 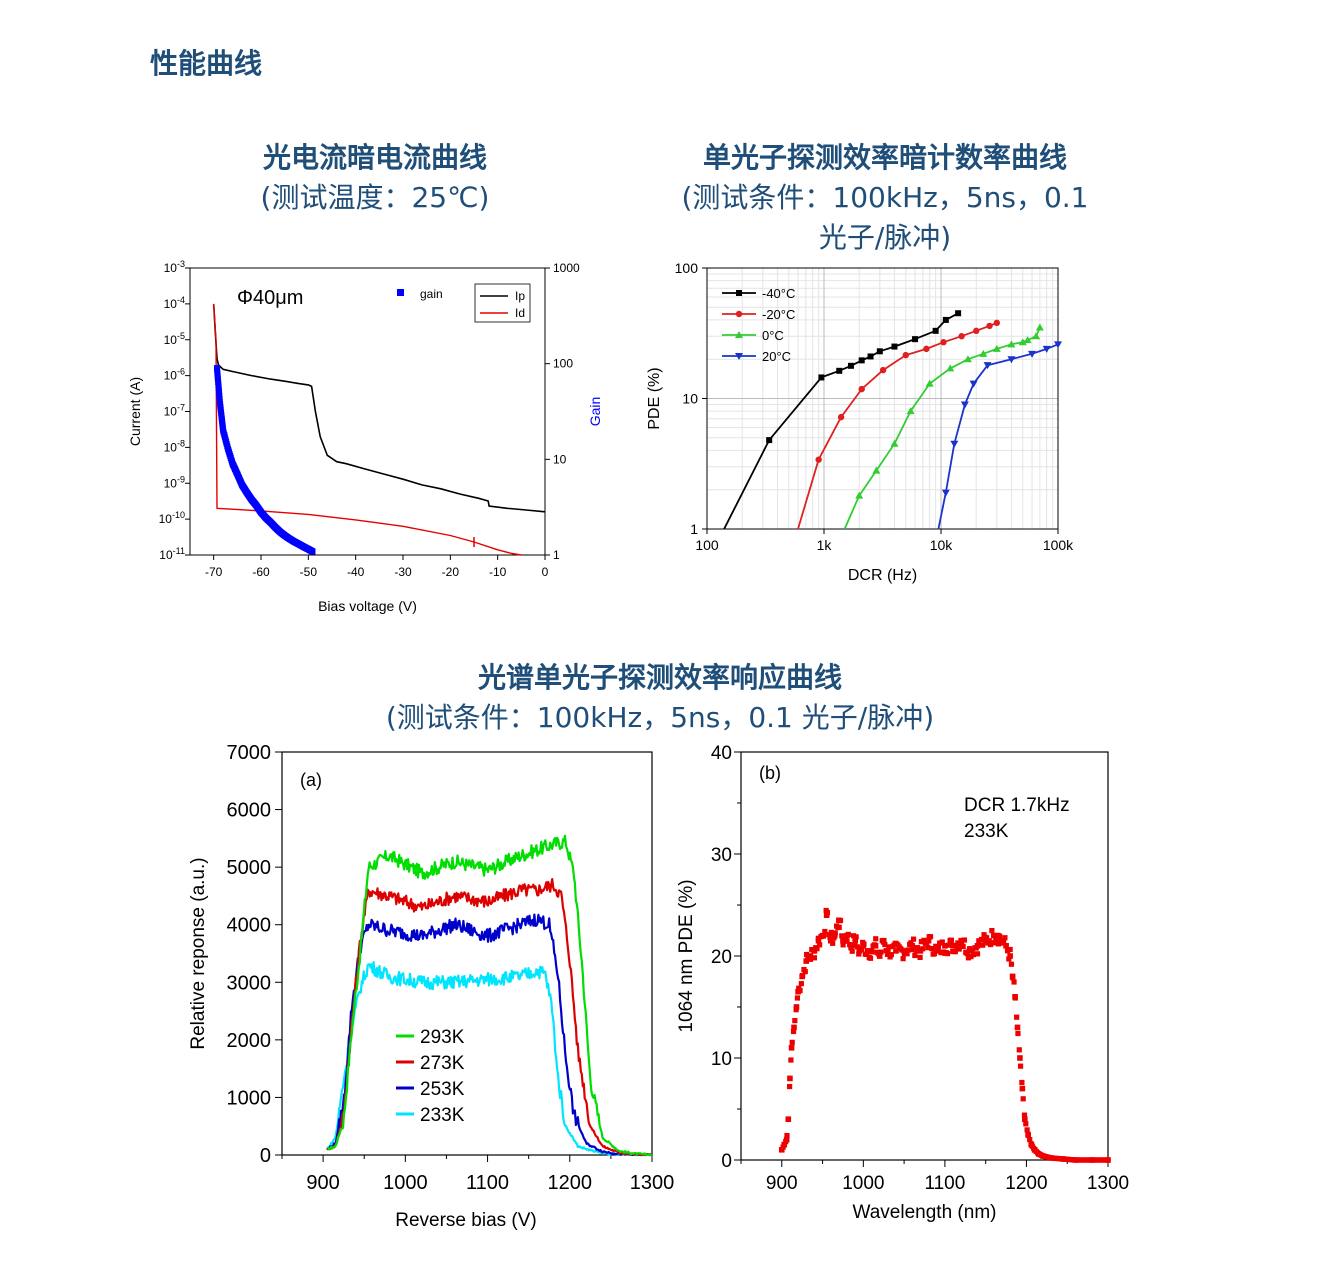 What do you see at coordinates (778, 293) in the screenshot?
I see `pde-legend-label: -40°C` at bounding box center [778, 293].